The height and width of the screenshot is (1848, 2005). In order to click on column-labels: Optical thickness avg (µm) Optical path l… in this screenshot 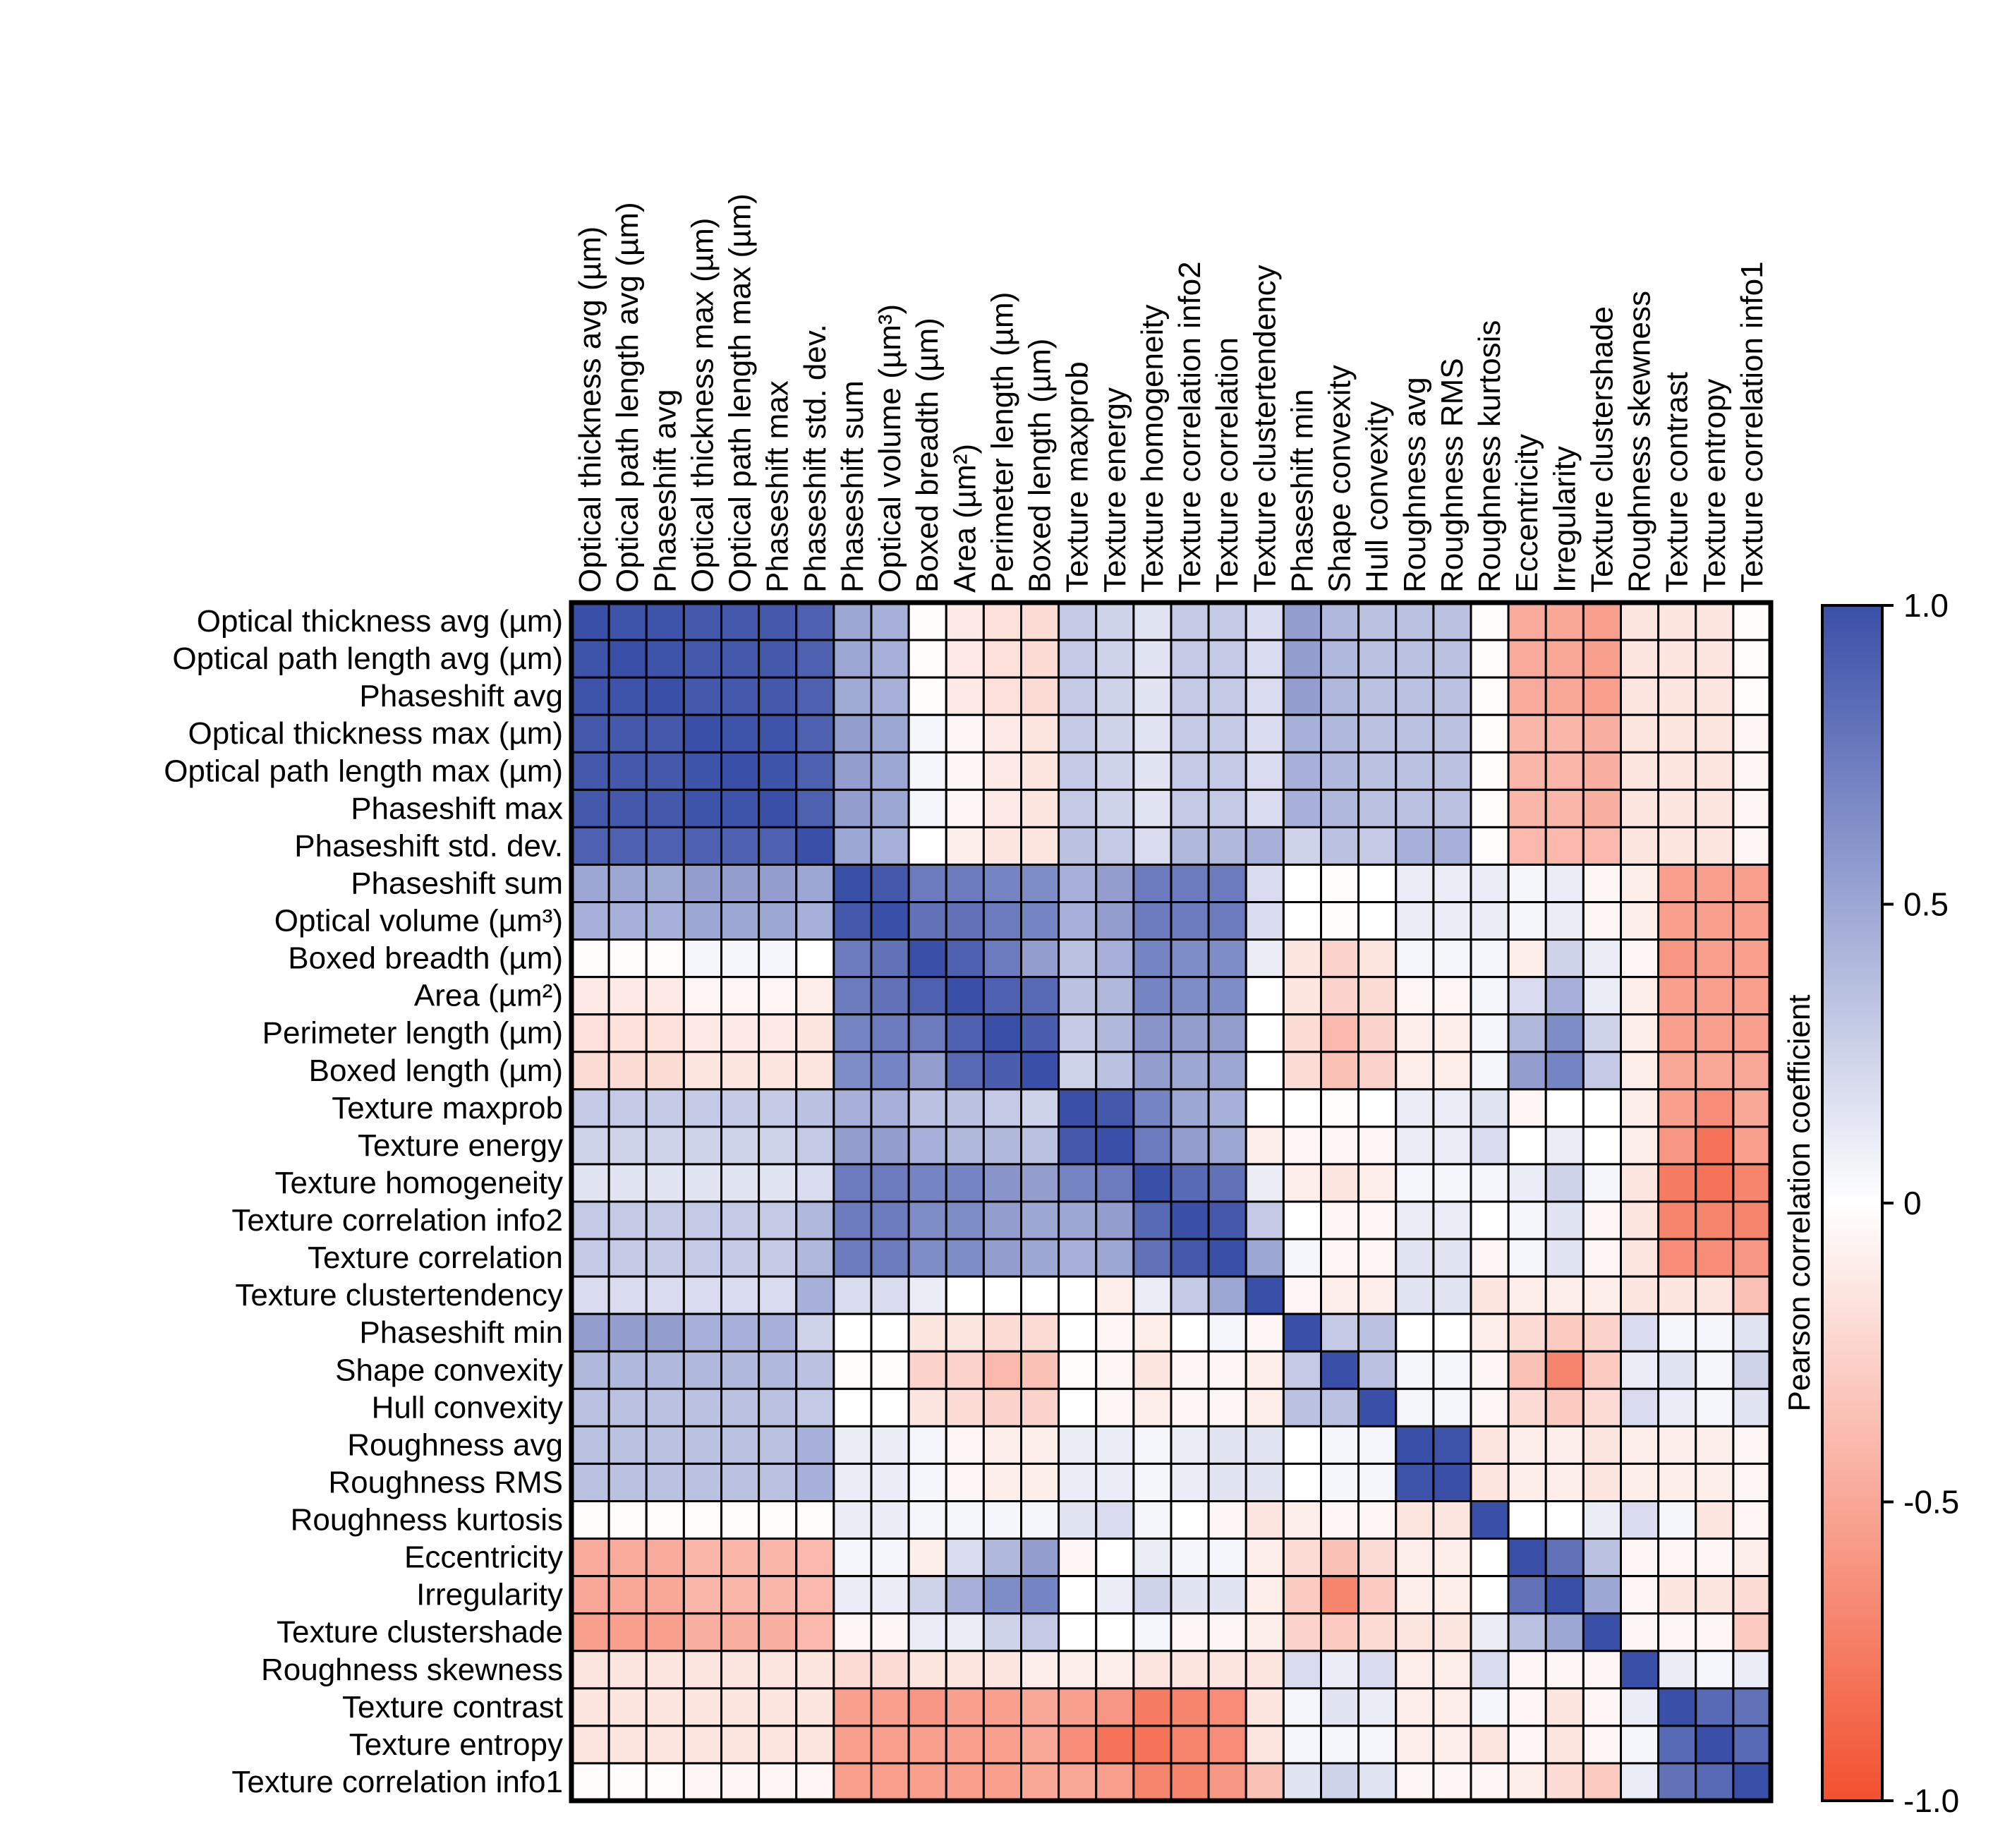, I will do `click(1171, 393)`.